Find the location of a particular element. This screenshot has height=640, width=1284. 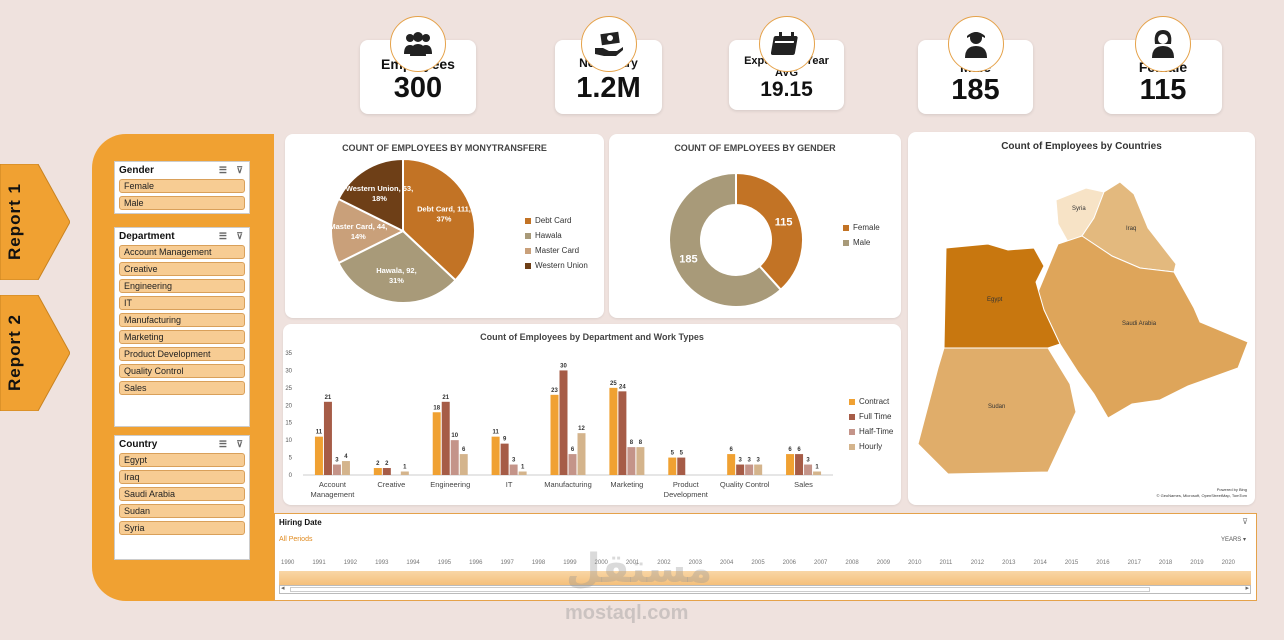

timeline-year: 1999 is located at coordinates (570, 563).